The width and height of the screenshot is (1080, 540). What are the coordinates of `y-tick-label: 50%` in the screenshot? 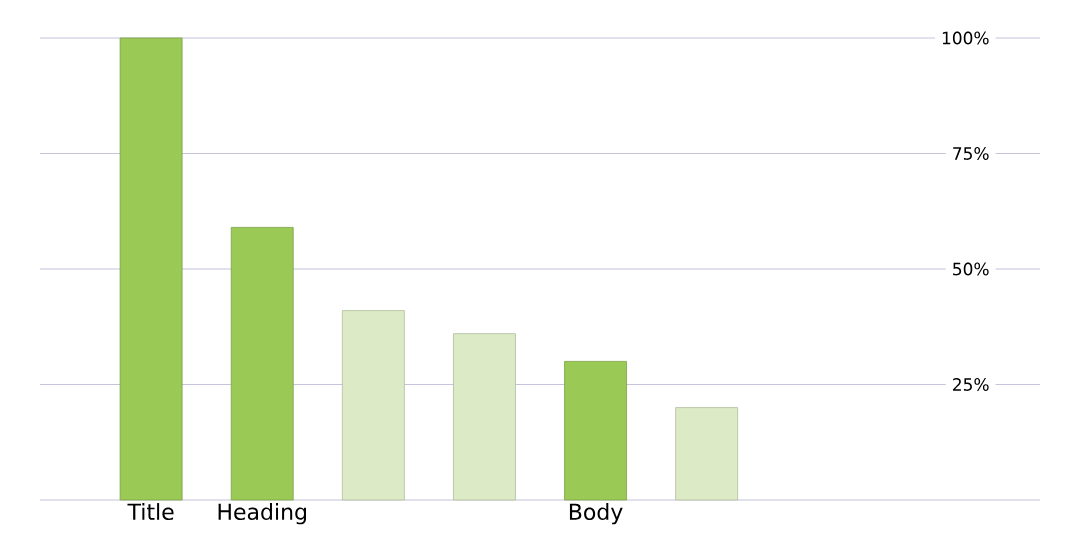 It's located at (971, 269).